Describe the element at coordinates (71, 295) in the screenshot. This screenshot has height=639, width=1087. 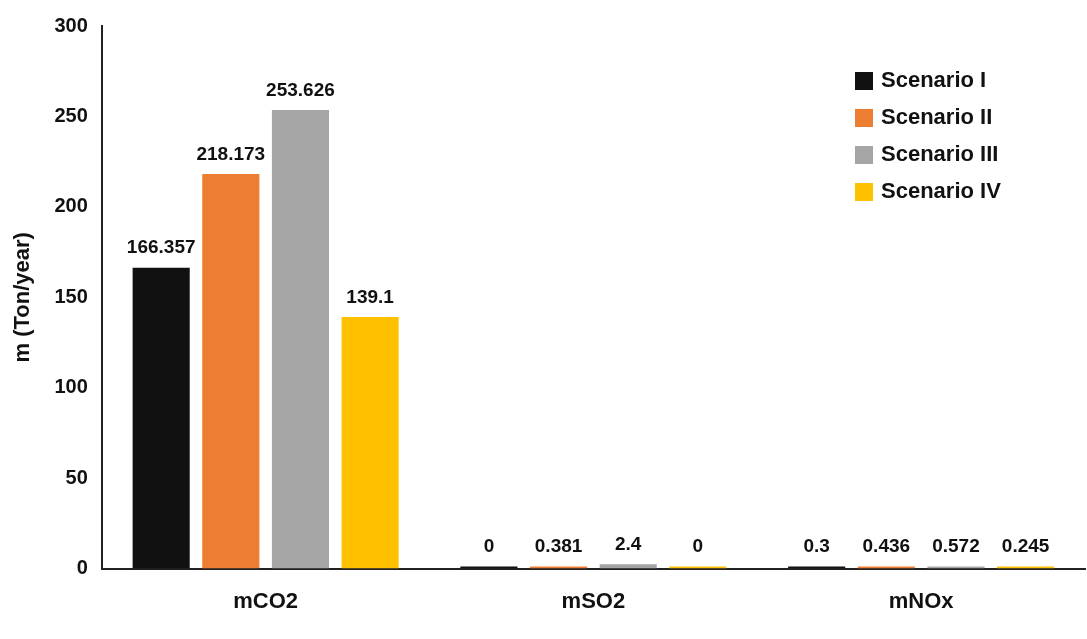
I see `y-tick-label: 150` at that location.